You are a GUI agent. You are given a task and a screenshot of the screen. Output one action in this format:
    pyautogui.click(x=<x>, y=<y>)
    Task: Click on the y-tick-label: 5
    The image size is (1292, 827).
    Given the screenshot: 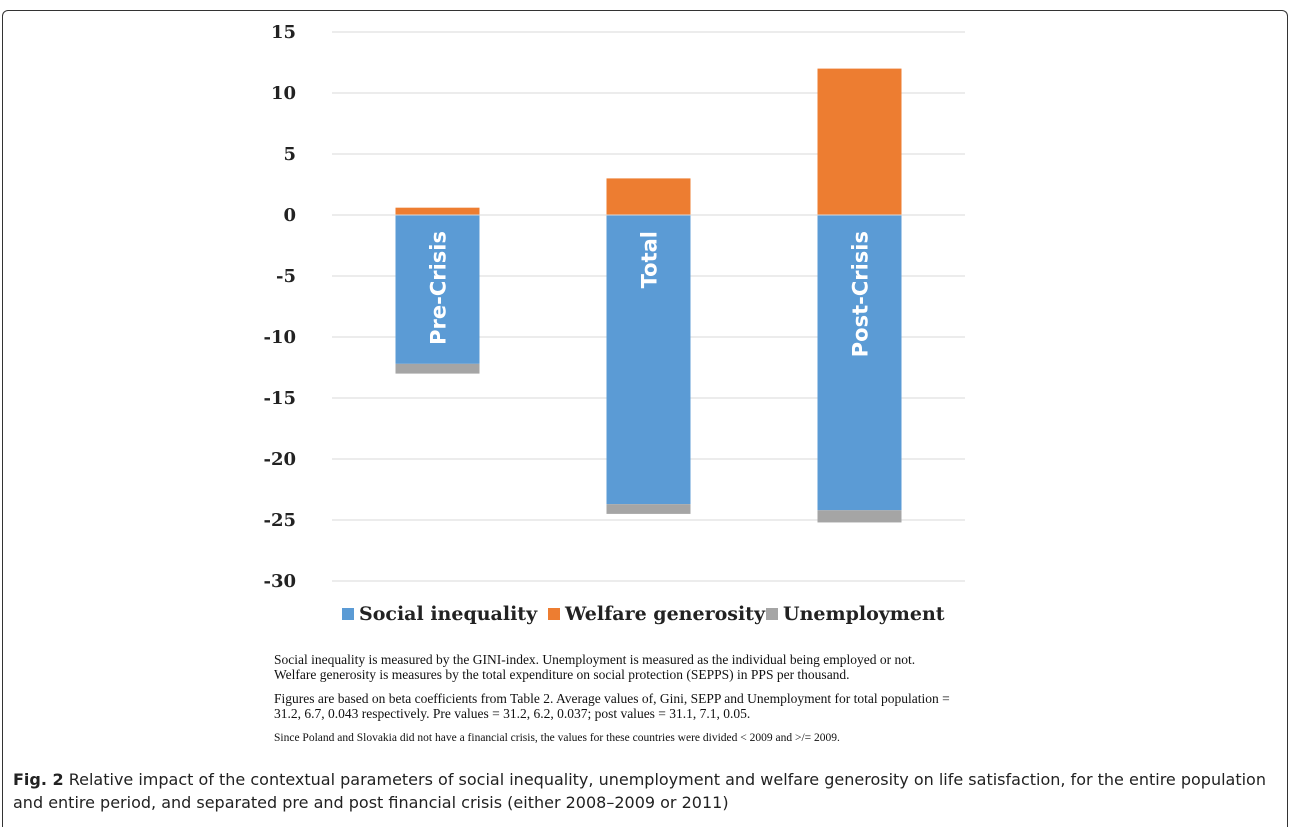 What is the action you would take?
    pyautogui.click(x=289, y=154)
    